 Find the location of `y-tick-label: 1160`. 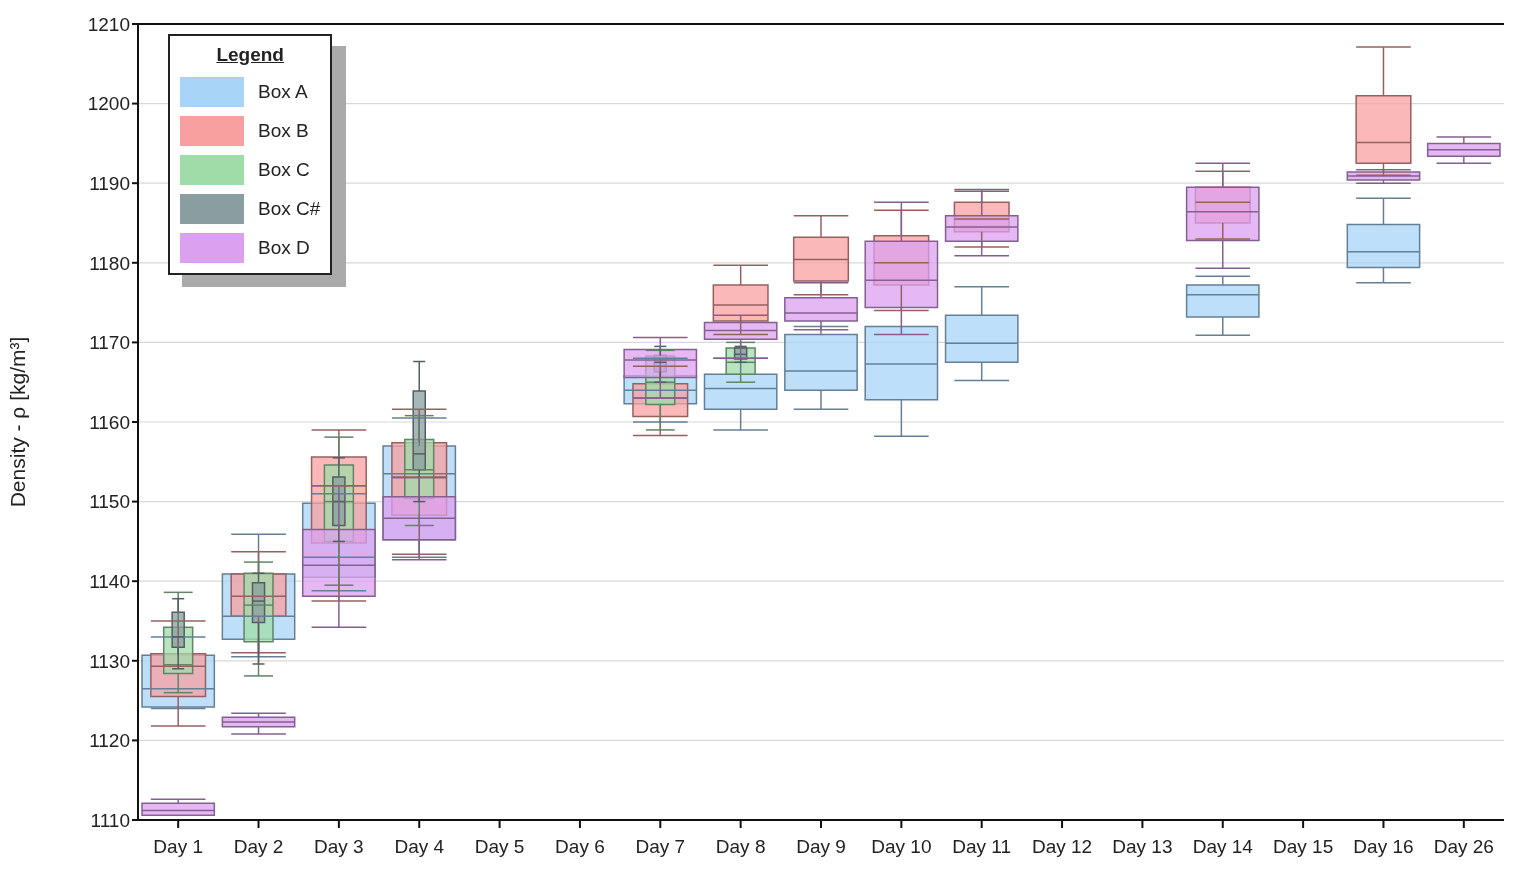

y-tick-label: 1160 is located at coordinates (109, 422).